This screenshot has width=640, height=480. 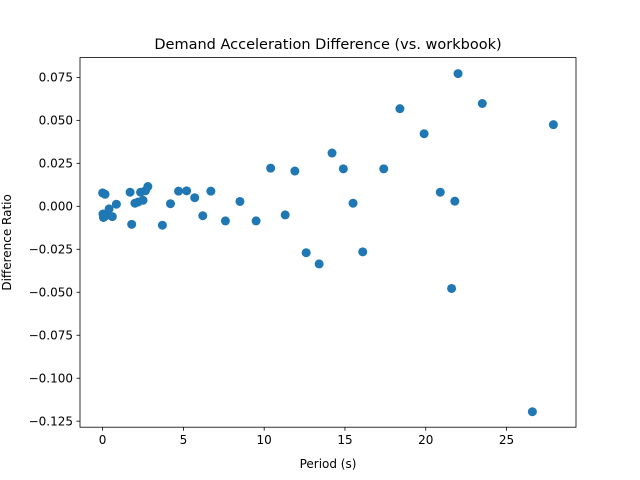 What do you see at coordinates (103, 440) in the screenshot?
I see `x-tick-label: 0` at bounding box center [103, 440].